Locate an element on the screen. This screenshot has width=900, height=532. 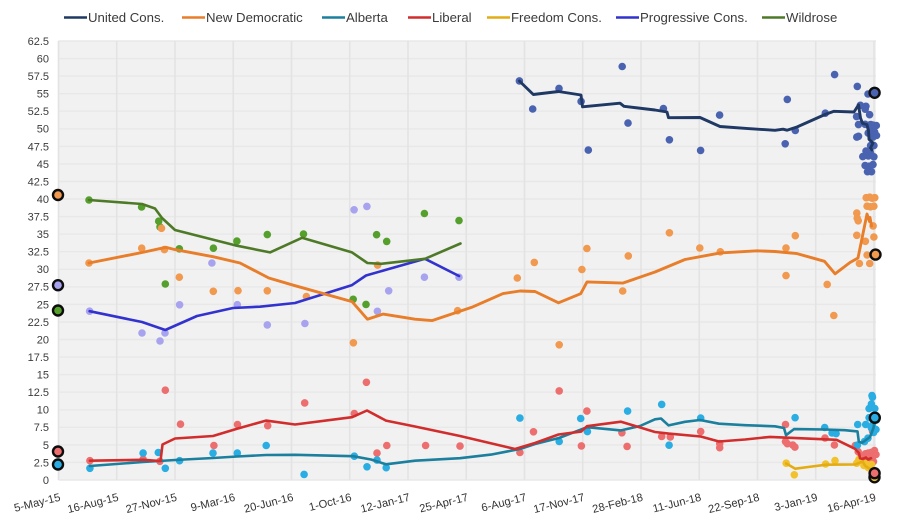
svg-text: 5 is located at coordinates (46, 446).